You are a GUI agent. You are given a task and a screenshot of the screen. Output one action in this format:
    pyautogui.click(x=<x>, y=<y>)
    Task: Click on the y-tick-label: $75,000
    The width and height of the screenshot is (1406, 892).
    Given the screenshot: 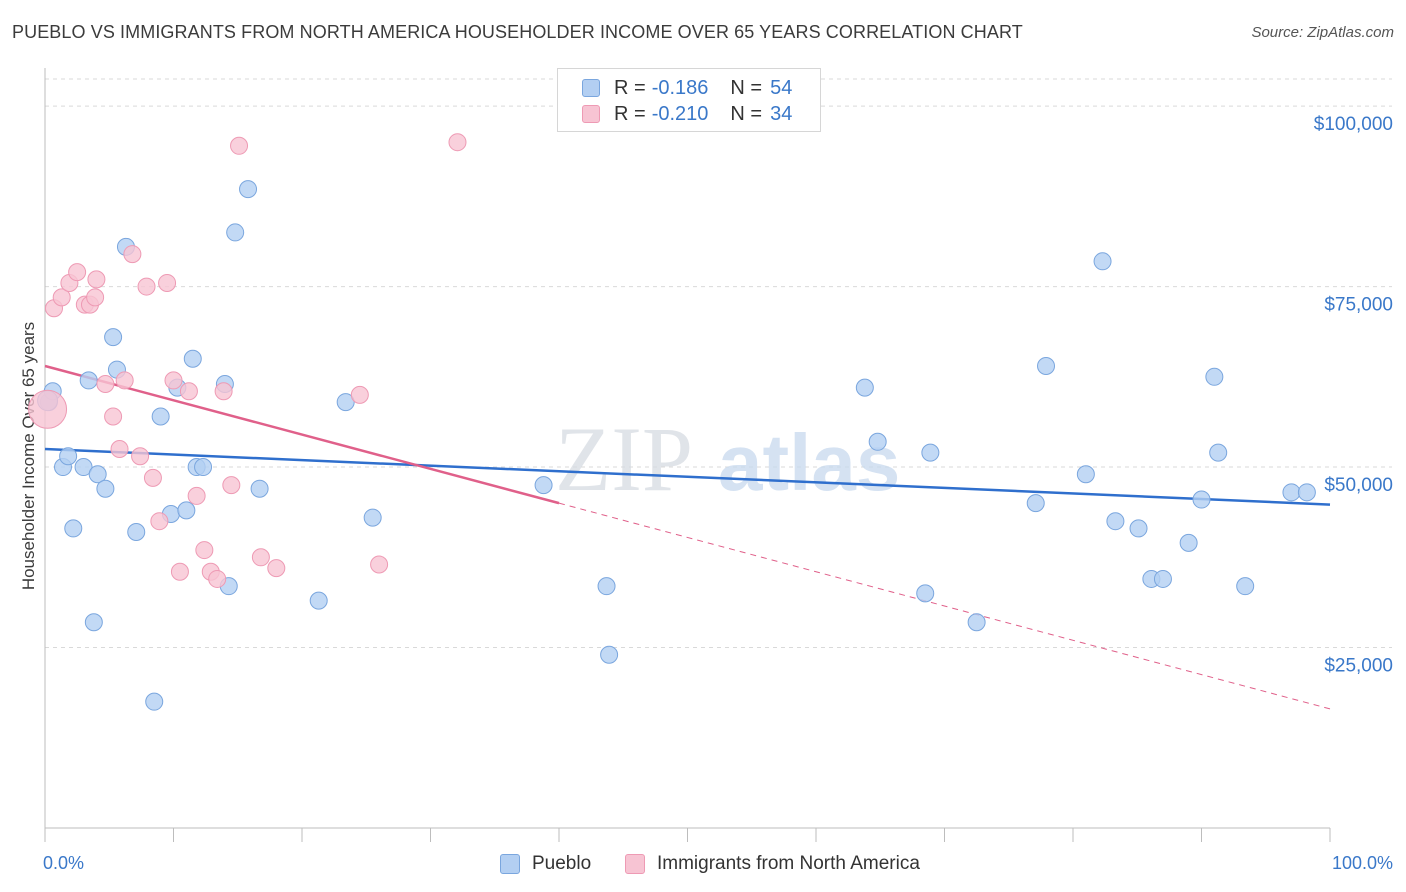 What is the action you would take?
    pyautogui.click(x=1358, y=305)
    